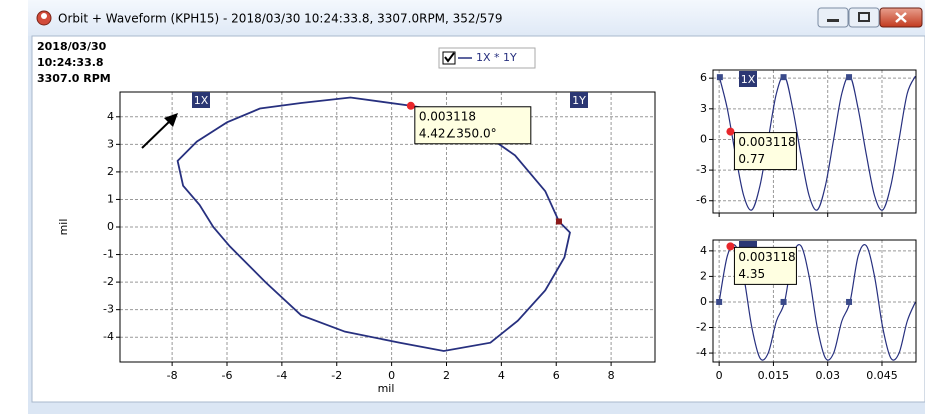 The image size is (925, 414). I want to click on y-tick-label: -1, so click(108, 254).